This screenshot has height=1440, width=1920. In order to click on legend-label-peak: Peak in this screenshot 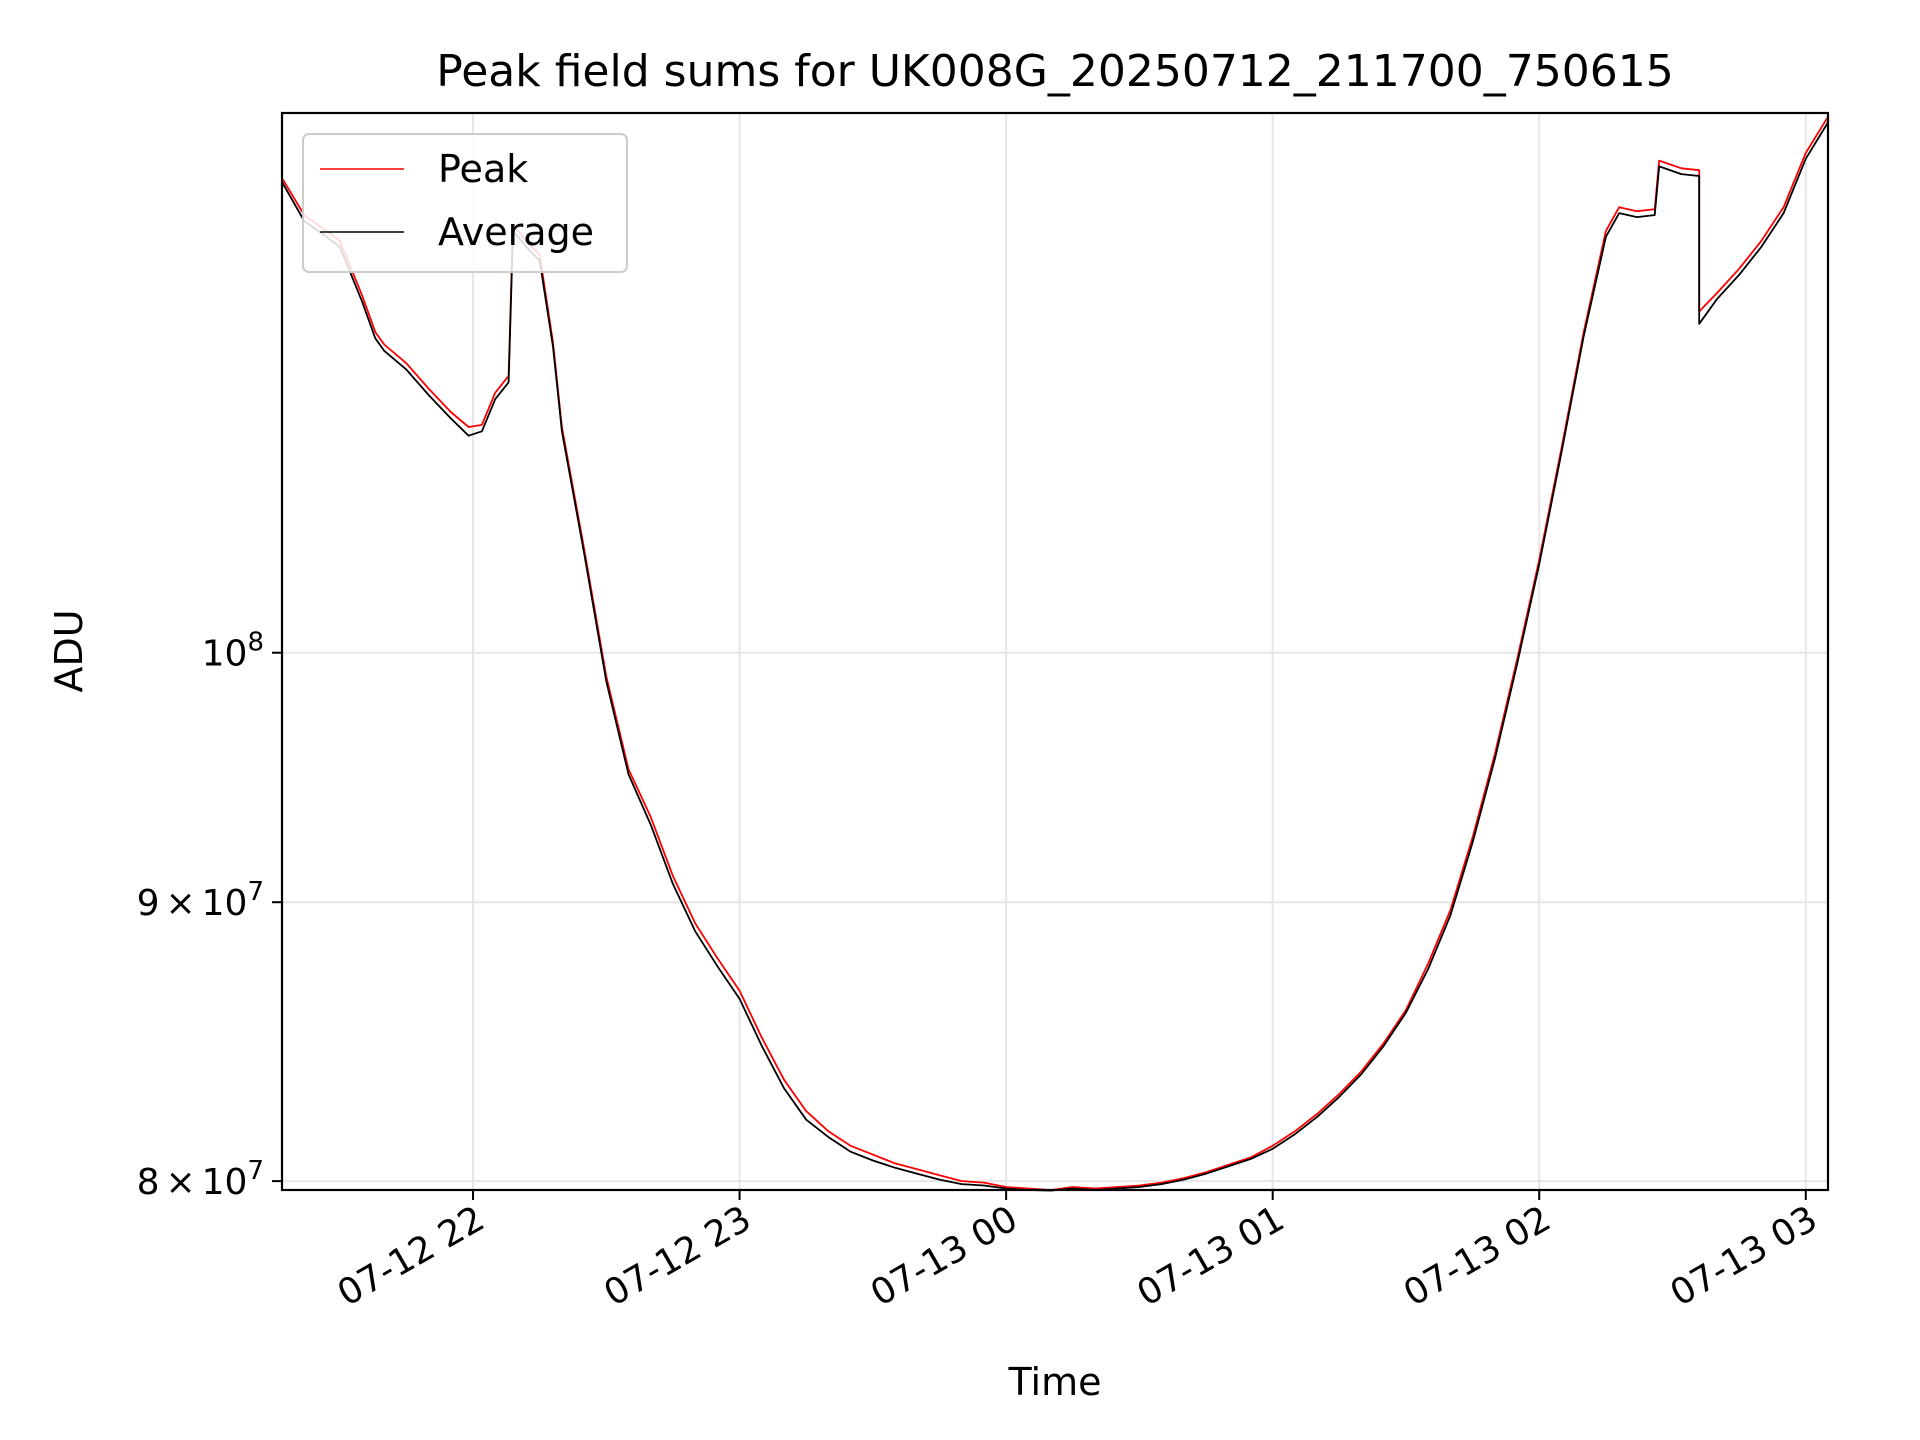, I will do `click(483, 169)`.